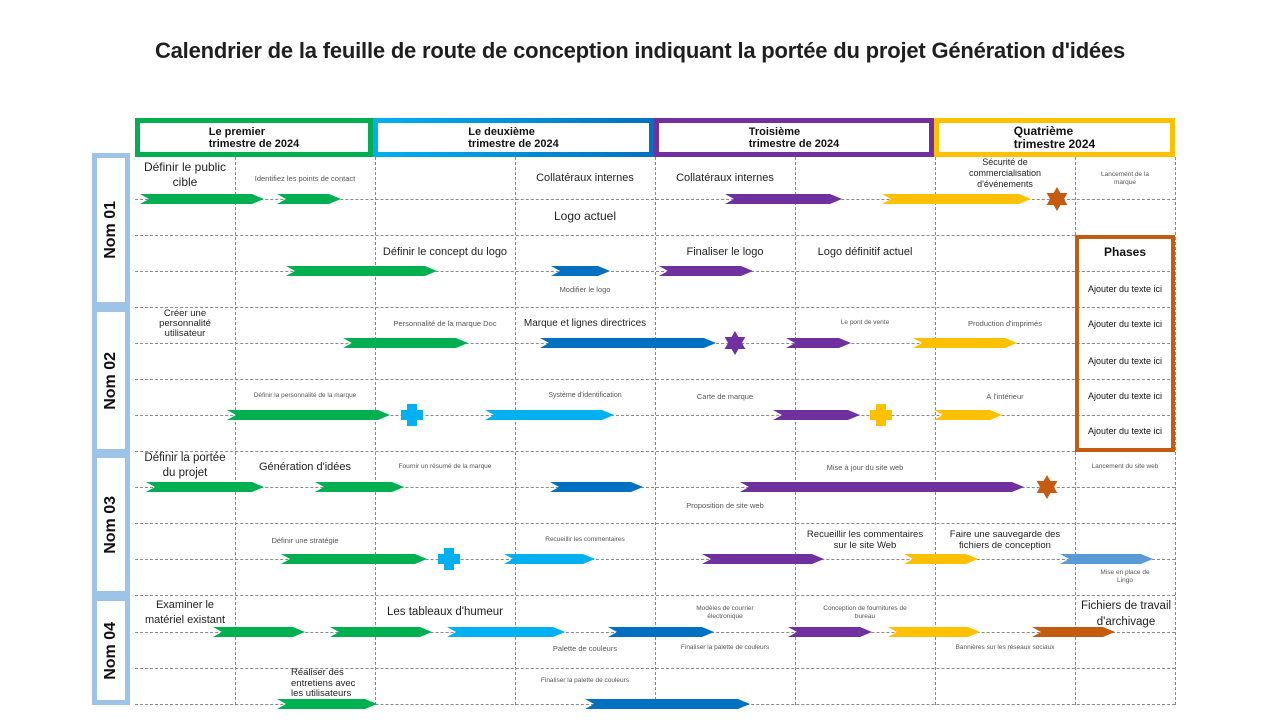 The image size is (1280, 720). What do you see at coordinates (585, 539) in the screenshot?
I see `task-label: Recueillir les commentaires` at bounding box center [585, 539].